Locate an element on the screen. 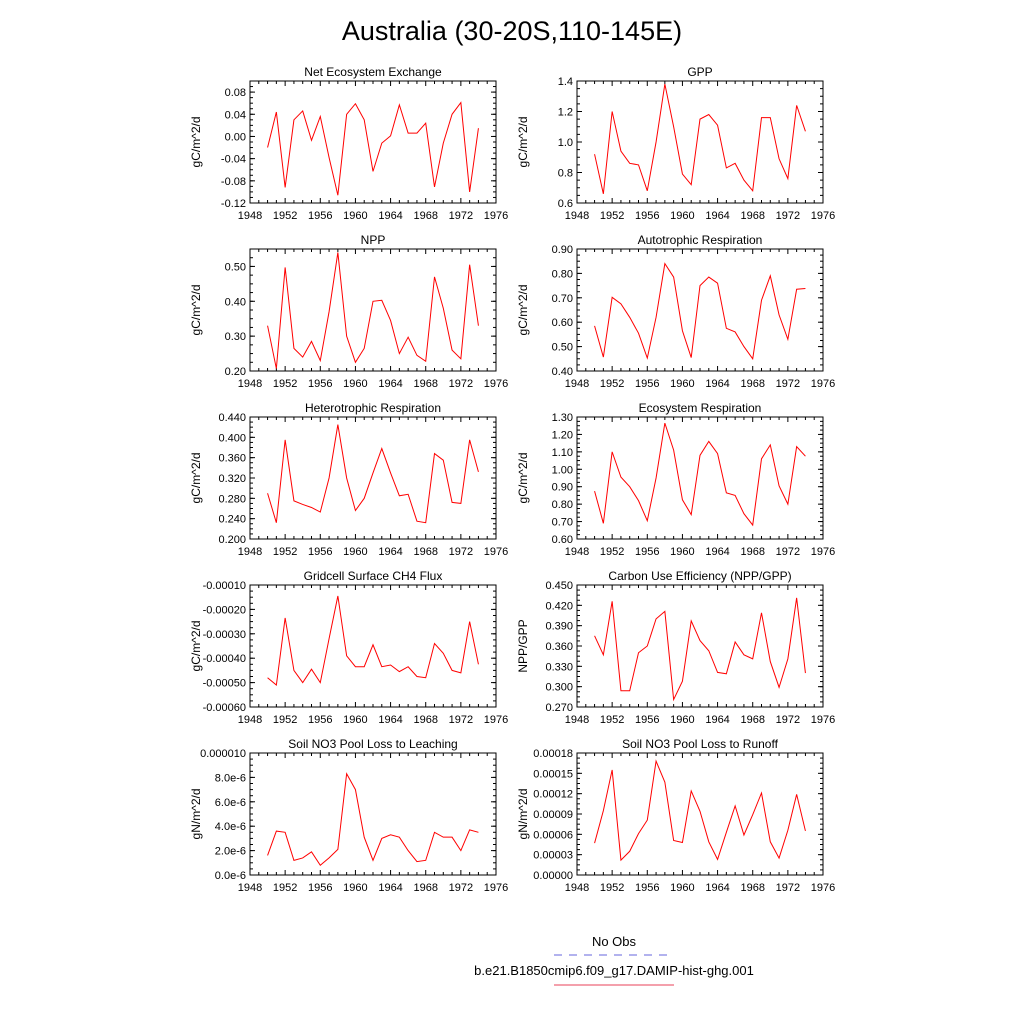 The image size is (1024, 1024). y-tick-label: 0.320 is located at coordinates (232, 479).